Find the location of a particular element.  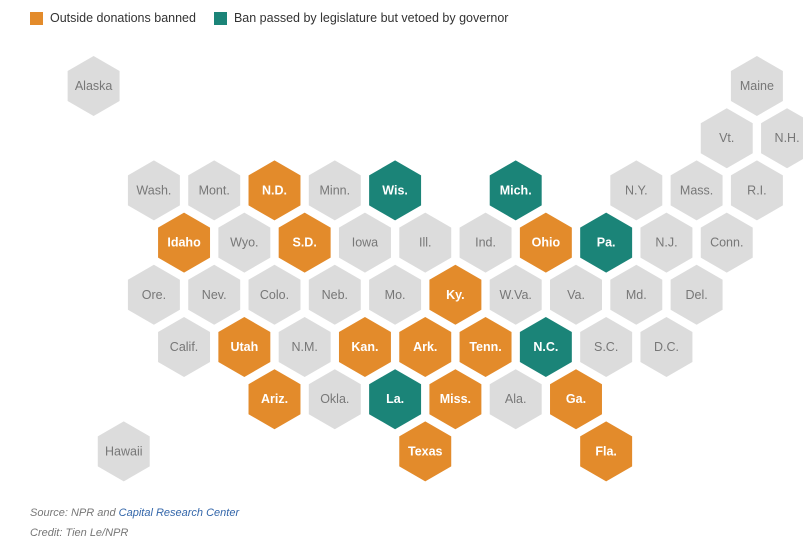

state-label: Minn. is located at coordinates (335, 190).